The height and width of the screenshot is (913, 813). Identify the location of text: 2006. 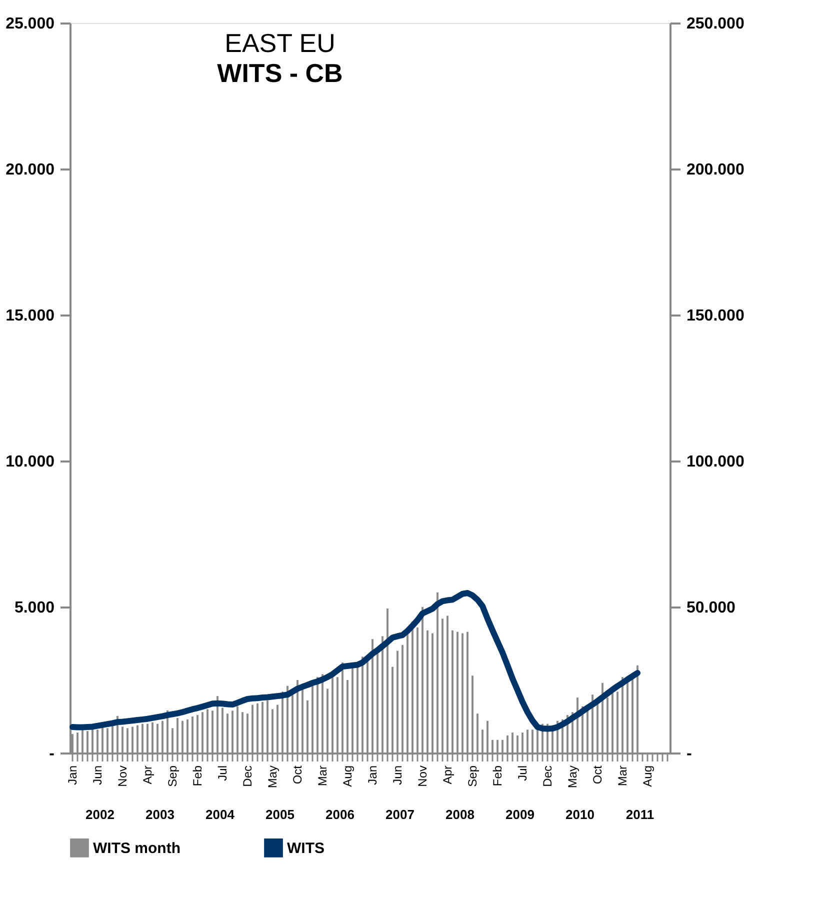
(340, 814).